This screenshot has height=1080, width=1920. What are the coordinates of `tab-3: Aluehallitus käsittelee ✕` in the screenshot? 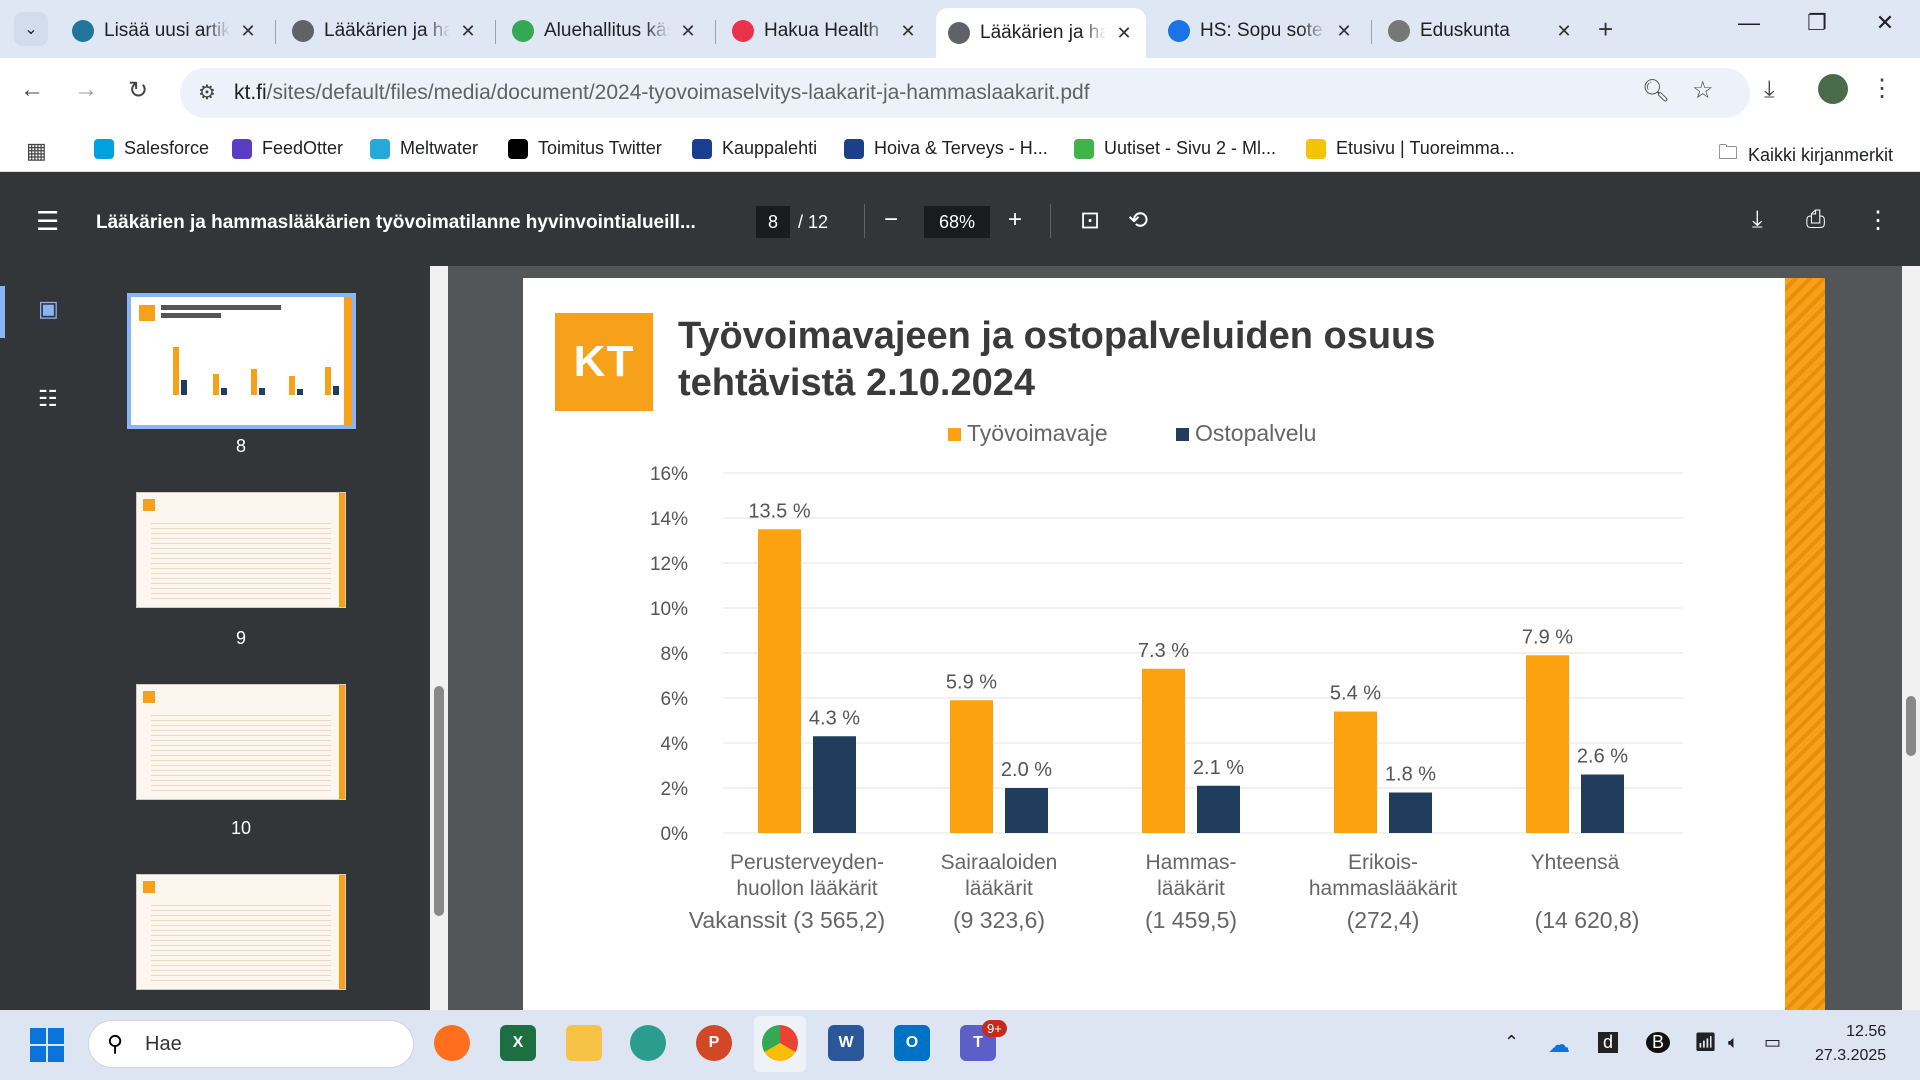 It's located at (605, 31).